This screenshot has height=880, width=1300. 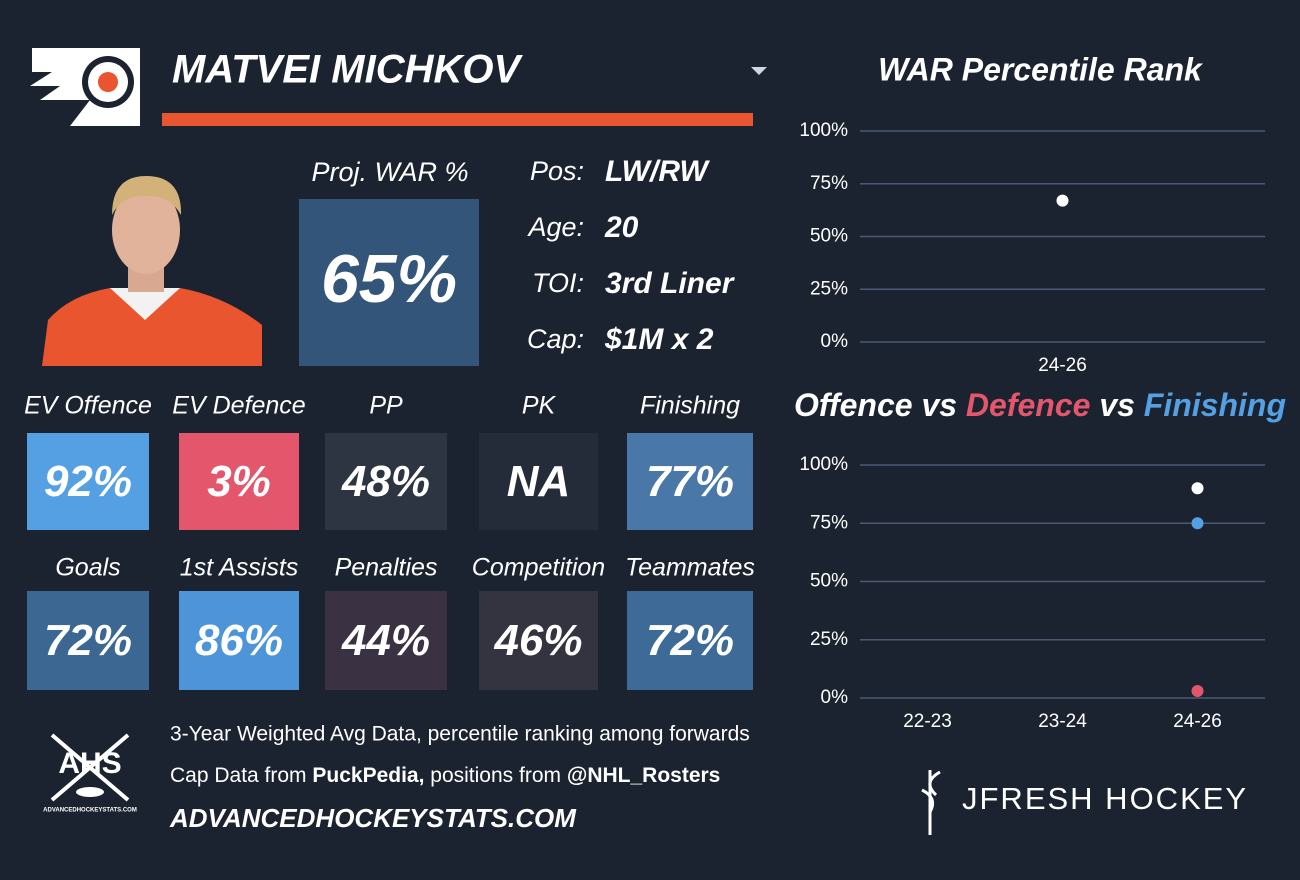 What do you see at coordinates (1028, 405) in the screenshot?
I see `legend-entry: Defence` at bounding box center [1028, 405].